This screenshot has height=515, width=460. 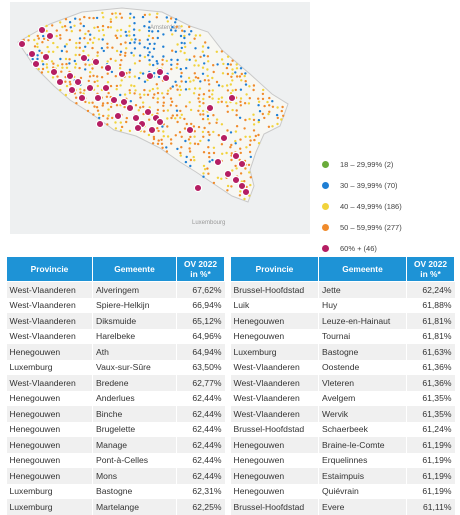 I want to click on table-row: West-Vlaanderen Wervik 61,35%, so click(x=342, y=414).